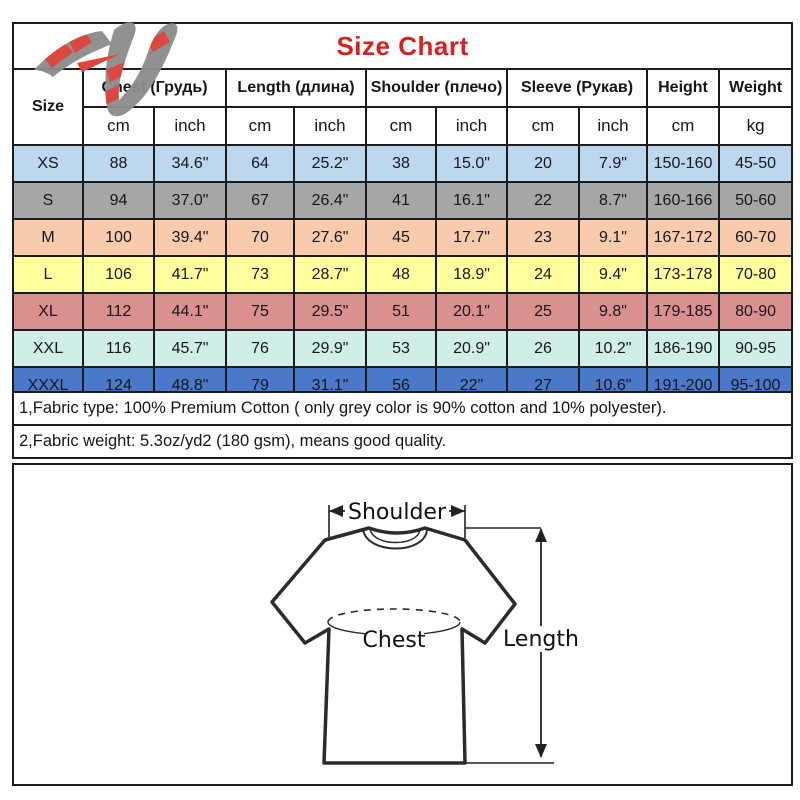 The width and height of the screenshot is (800, 800). What do you see at coordinates (543, 348) in the screenshot?
I see `cell: 26` at bounding box center [543, 348].